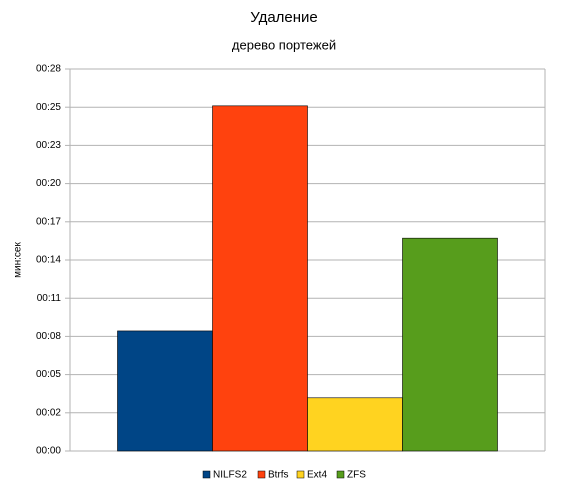 The height and width of the screenshot is (497, 568). What do you see at coordinates (48, 336) in the screenshot?
I see `y-tick-label: 00:08` at bounding box center [48, 336].